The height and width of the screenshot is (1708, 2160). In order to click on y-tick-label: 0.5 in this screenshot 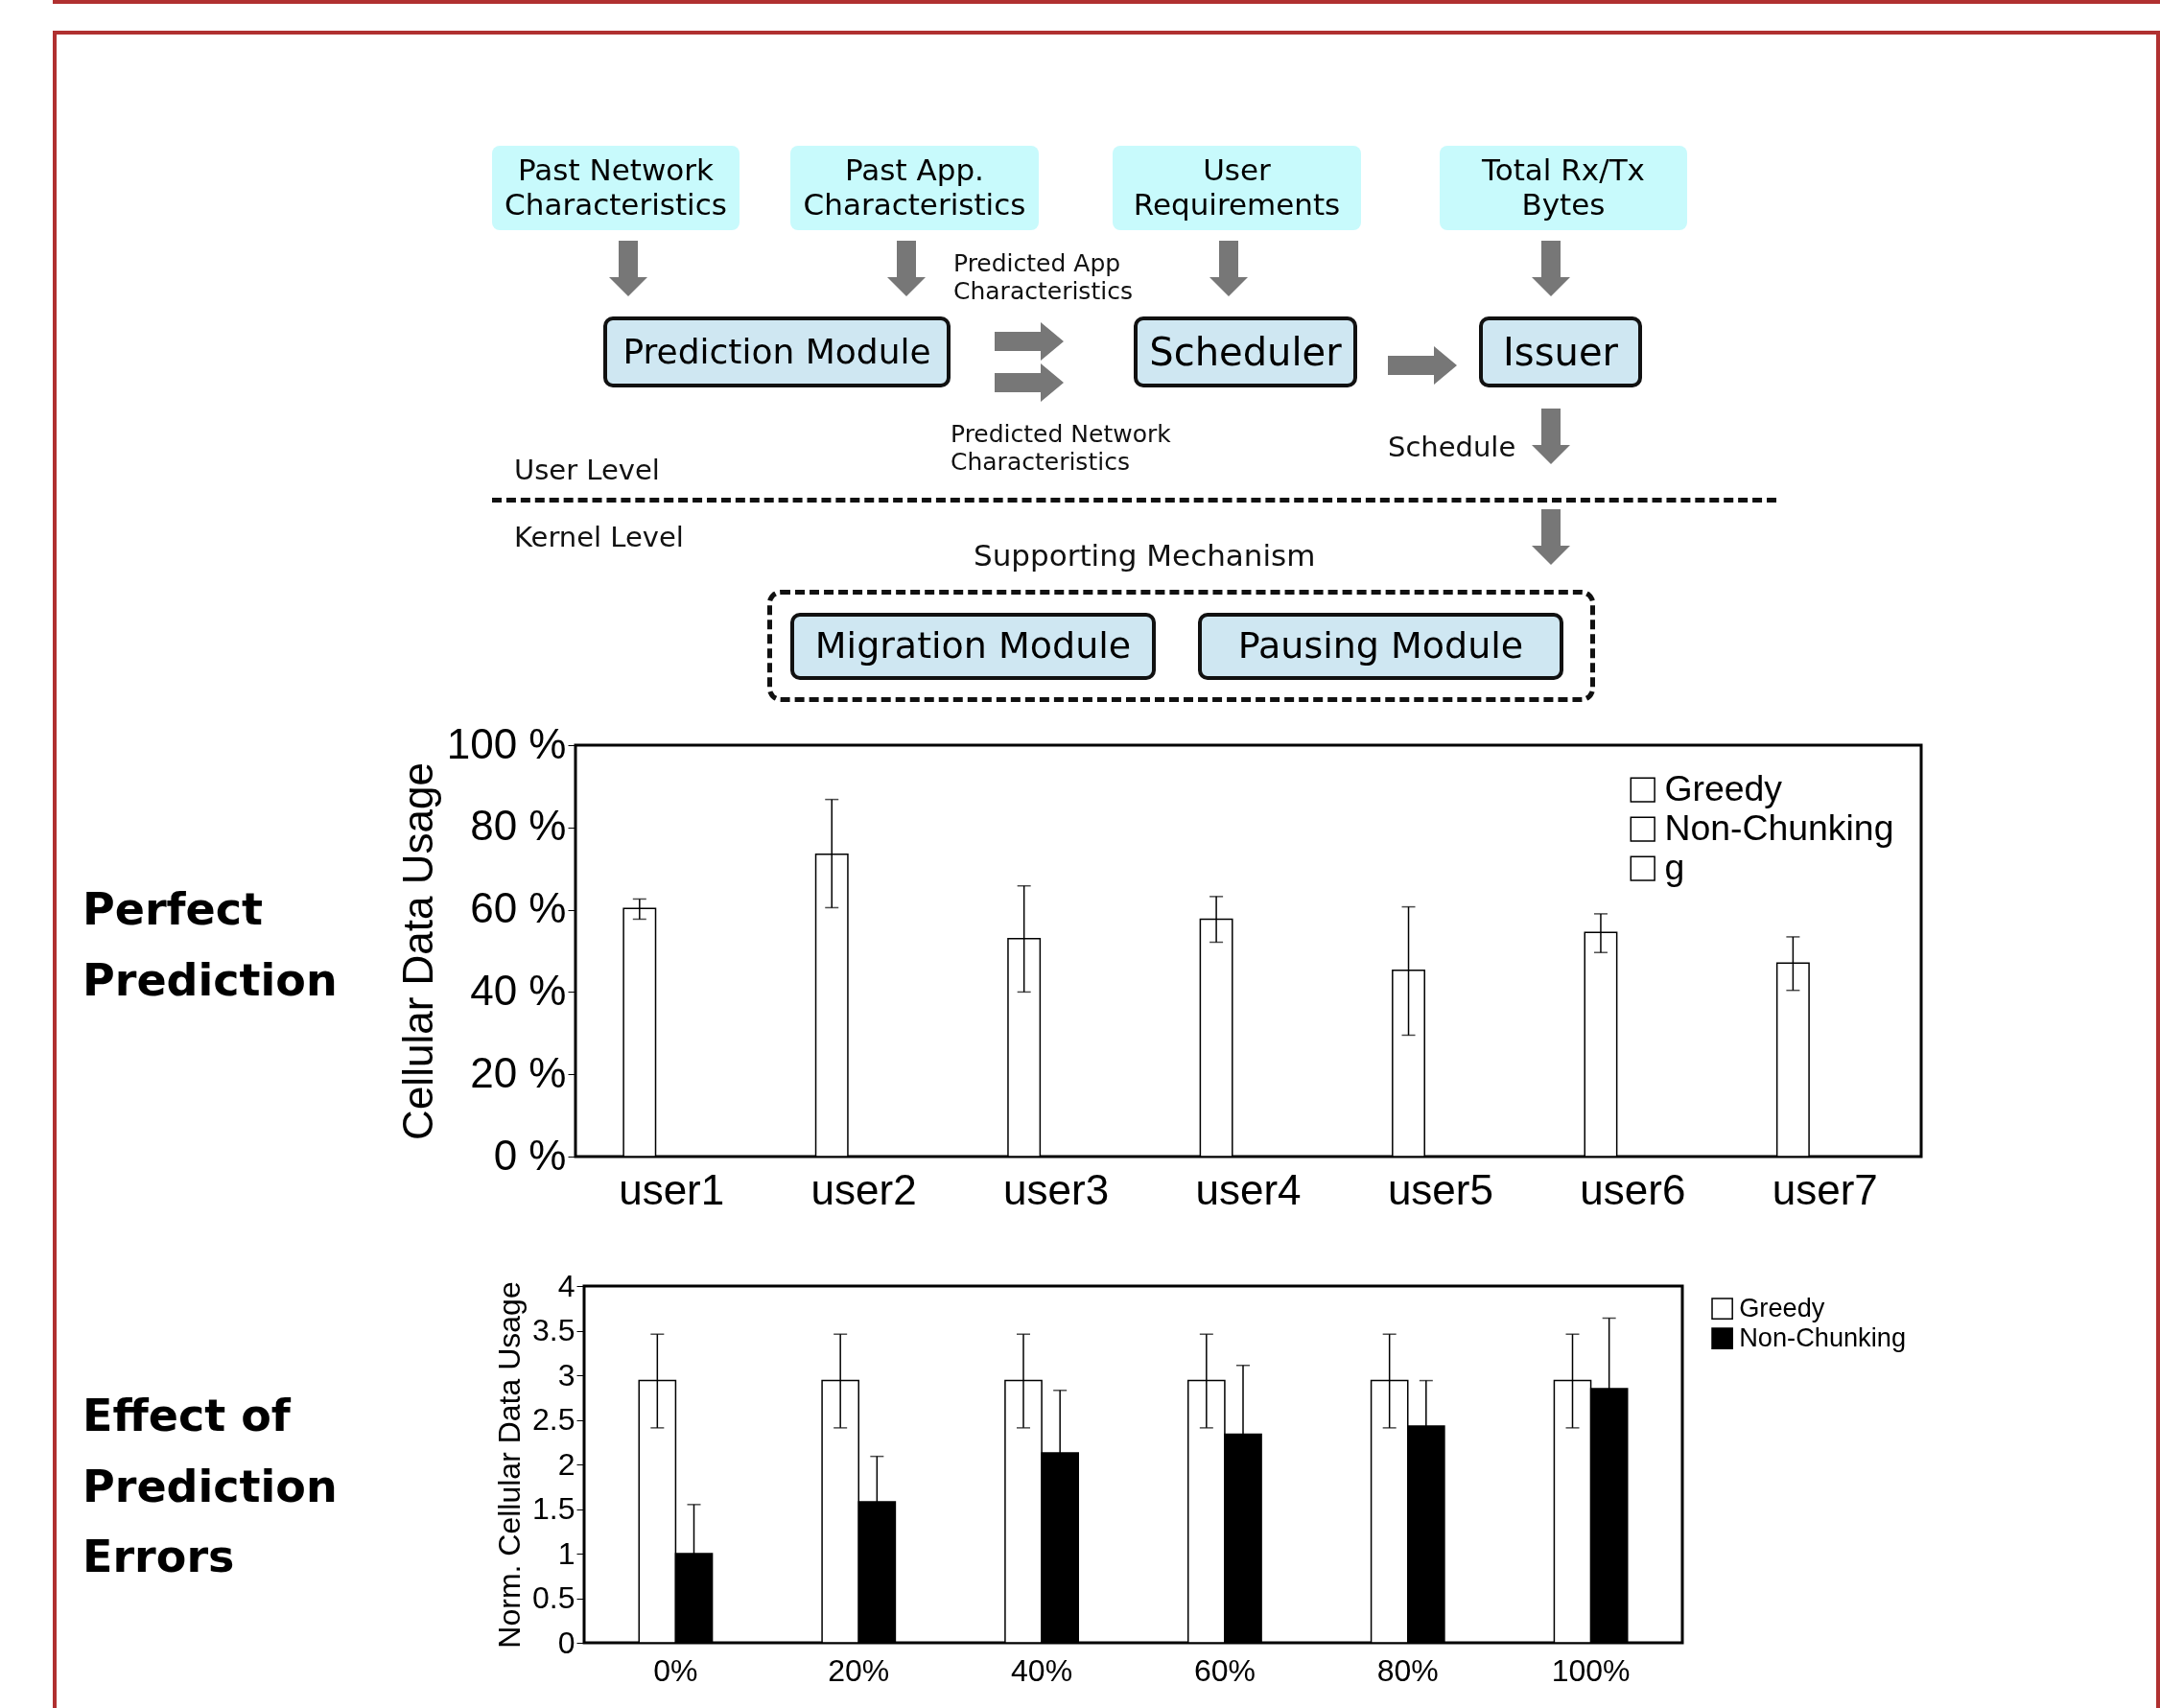, I will do `click(553, 1598)`.